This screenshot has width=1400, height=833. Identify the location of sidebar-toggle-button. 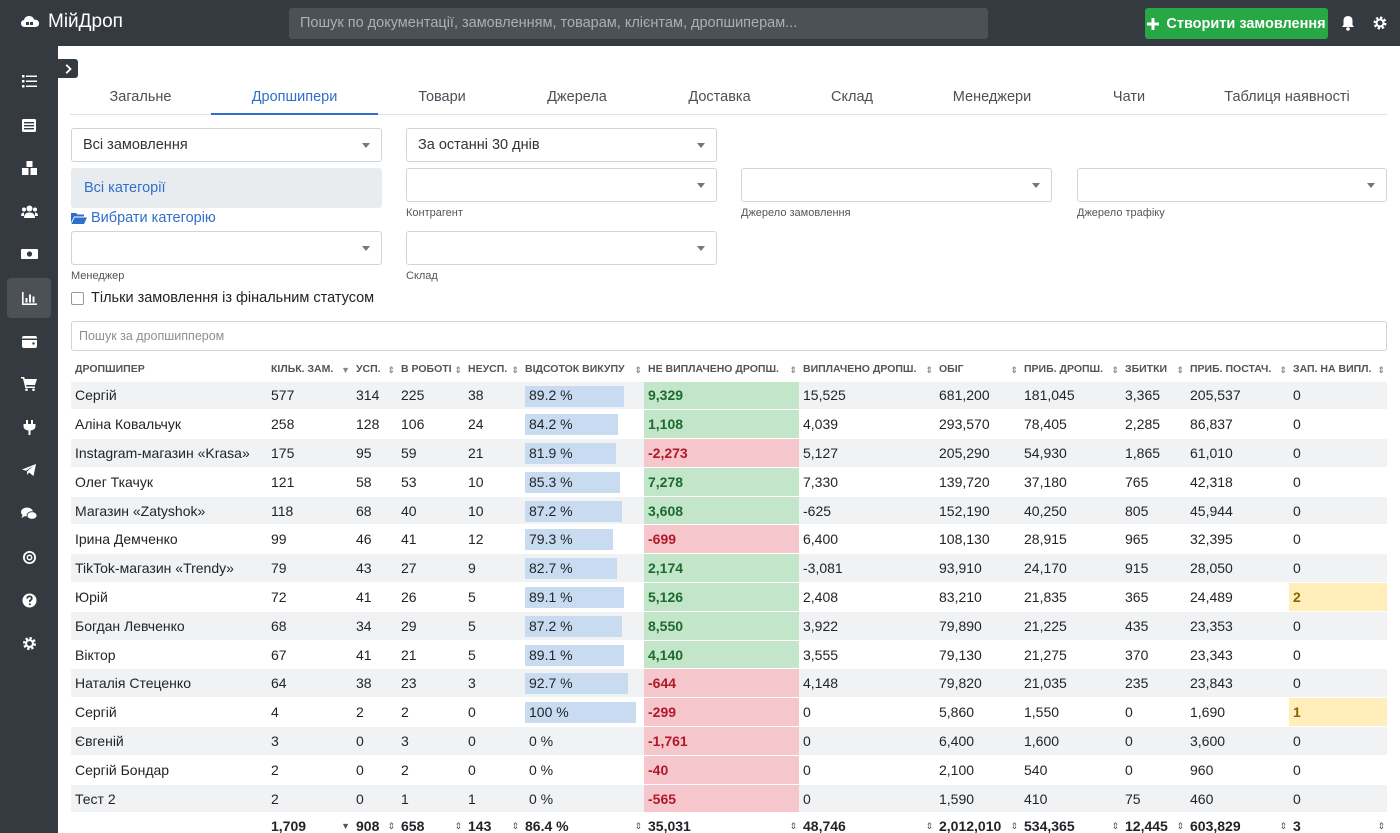
(68, 68).